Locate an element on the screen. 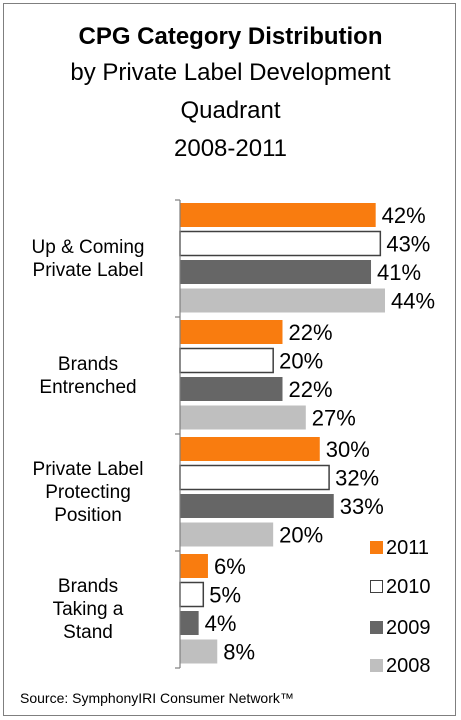 The width and height of the screenshot is (461, 720). legend-item-2011: 2011 is located at coordinates (399, 548).